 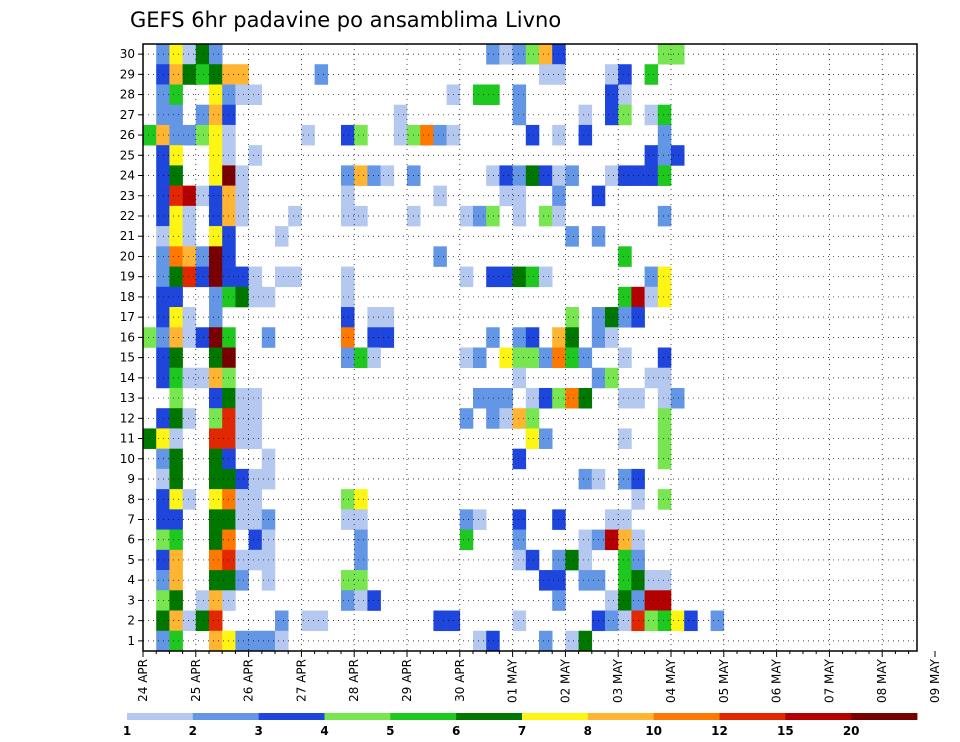 What do you see at coordinates (127, 731) in the screenshot?
I see `colorbar-label: 1` at bounding box center [127, 731].